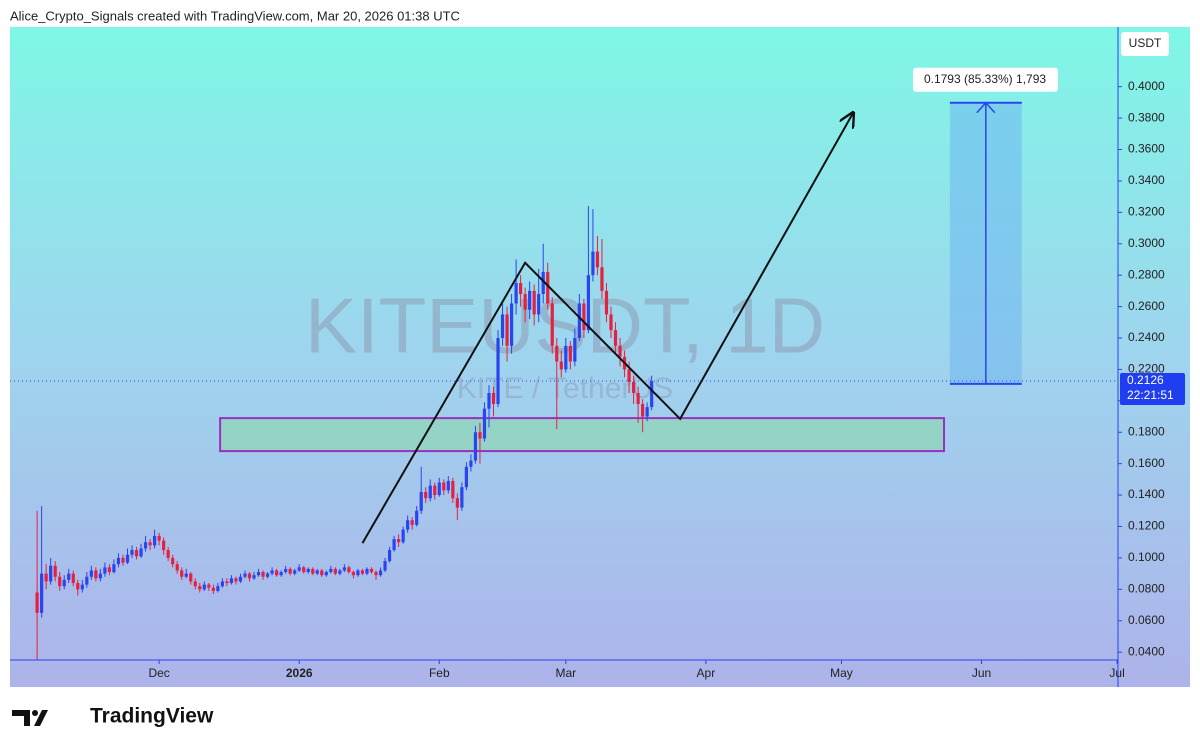  What do you see at coordinates (158, 673) in the screenshot?
I see `x-tick-label: Dec` at bounding box center [158, 673].